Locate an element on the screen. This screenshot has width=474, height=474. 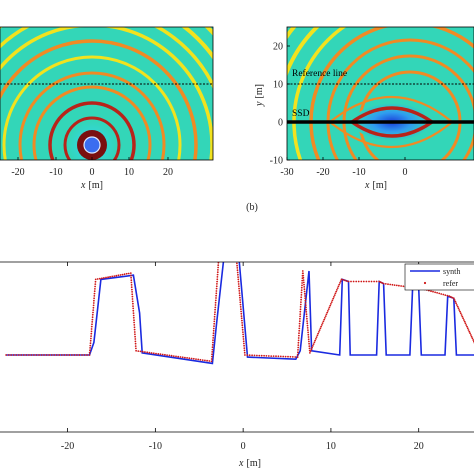
x-tick-label-right-3: 0 is located at coordinates (405, 172).